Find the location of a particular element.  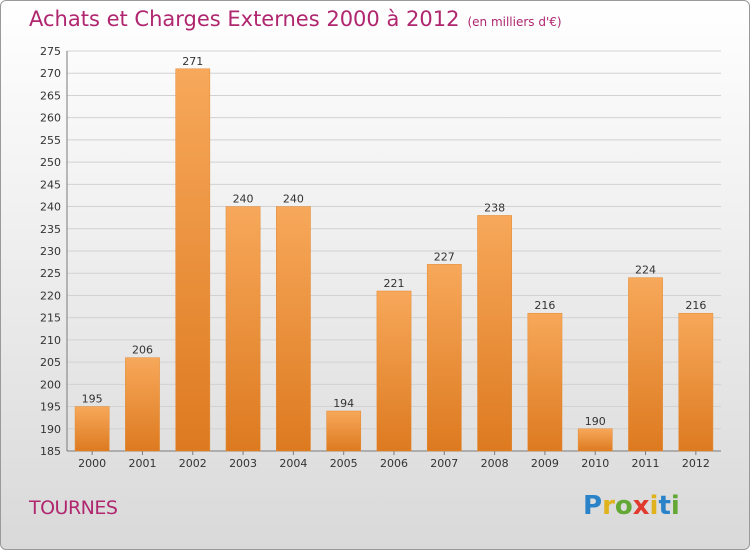

proxiti-logo: Proxiti is located at coordinates (631, 506).